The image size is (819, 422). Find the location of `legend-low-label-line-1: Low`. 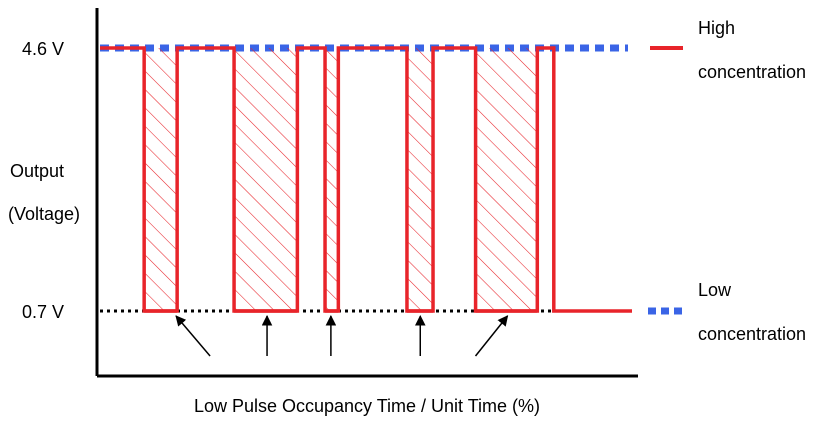

legend-low-label-line-1: Low is located at coordinates (715, 290).